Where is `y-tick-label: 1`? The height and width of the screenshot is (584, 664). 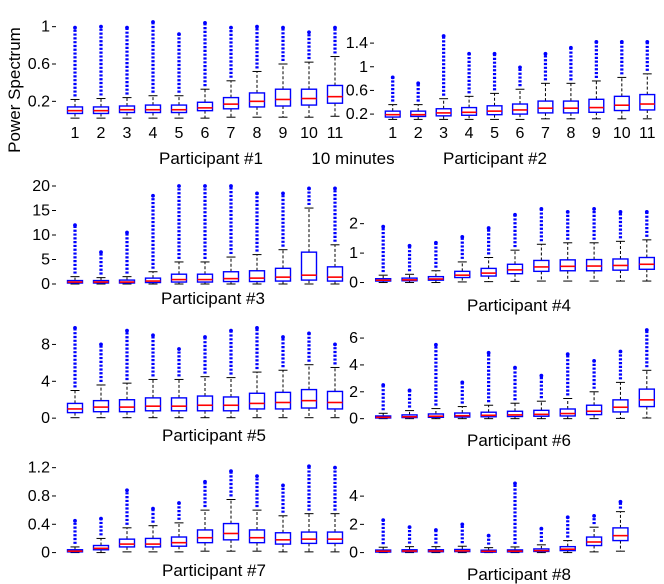 y-tick-label: 1 is located at coordinates (353, 253).